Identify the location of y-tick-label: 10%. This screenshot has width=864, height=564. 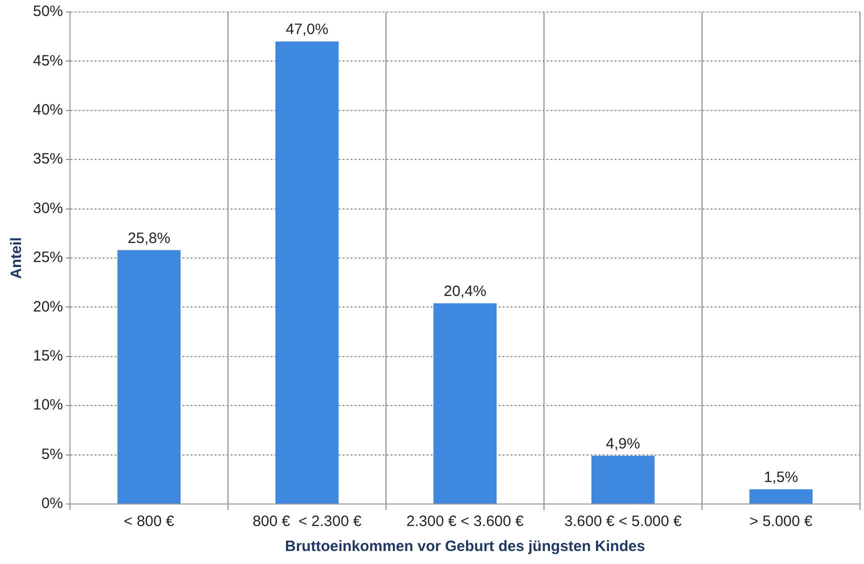
(48, 405).